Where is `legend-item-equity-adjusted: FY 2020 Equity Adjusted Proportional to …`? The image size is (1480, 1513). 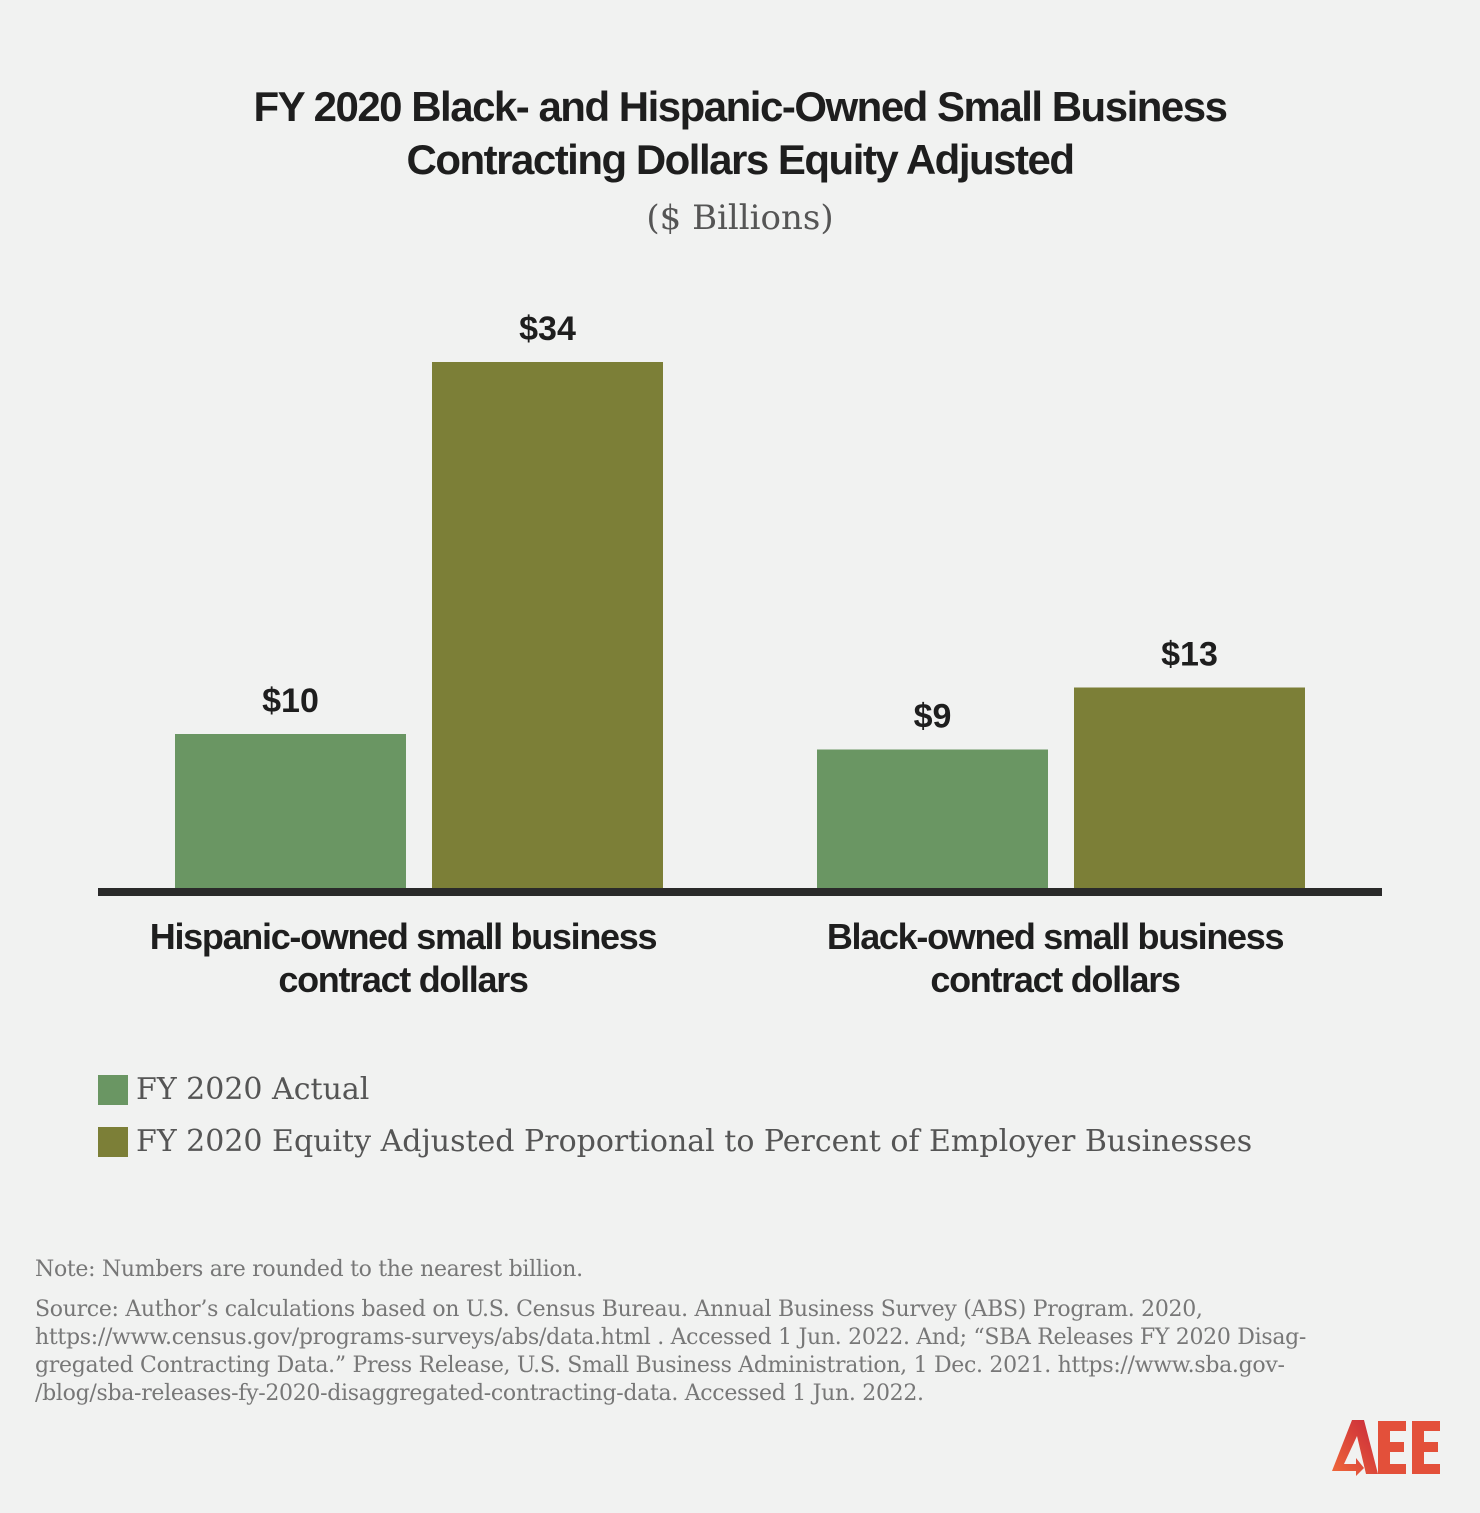
legend-item-equity-adjusted: FY 2020 Equity Adjusted Proportional to … is located at coordinates (675, 1141).